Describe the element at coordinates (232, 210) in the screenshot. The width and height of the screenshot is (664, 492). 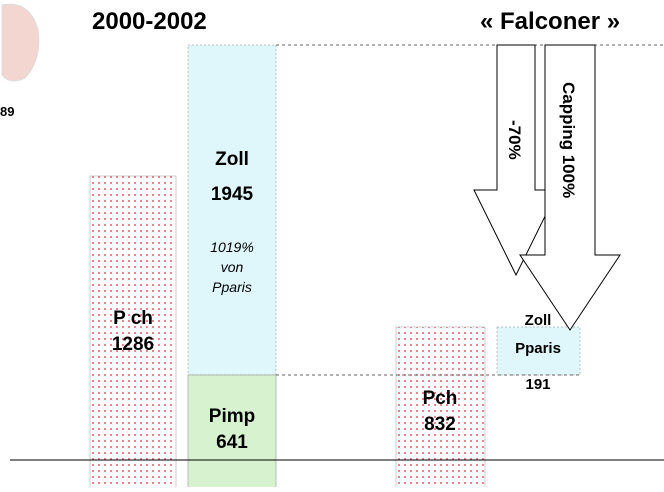
I see `bar-zoll` at that location.